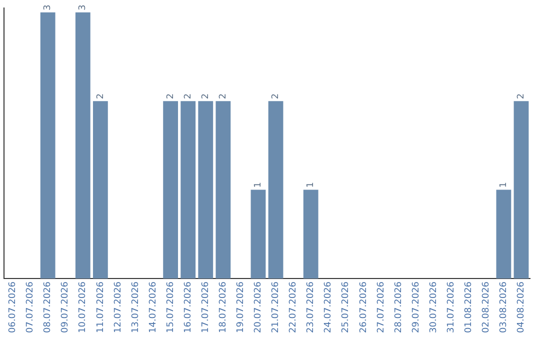 The image size is (540, 340). Describe the element at coordinates (469, 307) in the screenshot. I see `x-tick-label: 01.08.2026` at that location.